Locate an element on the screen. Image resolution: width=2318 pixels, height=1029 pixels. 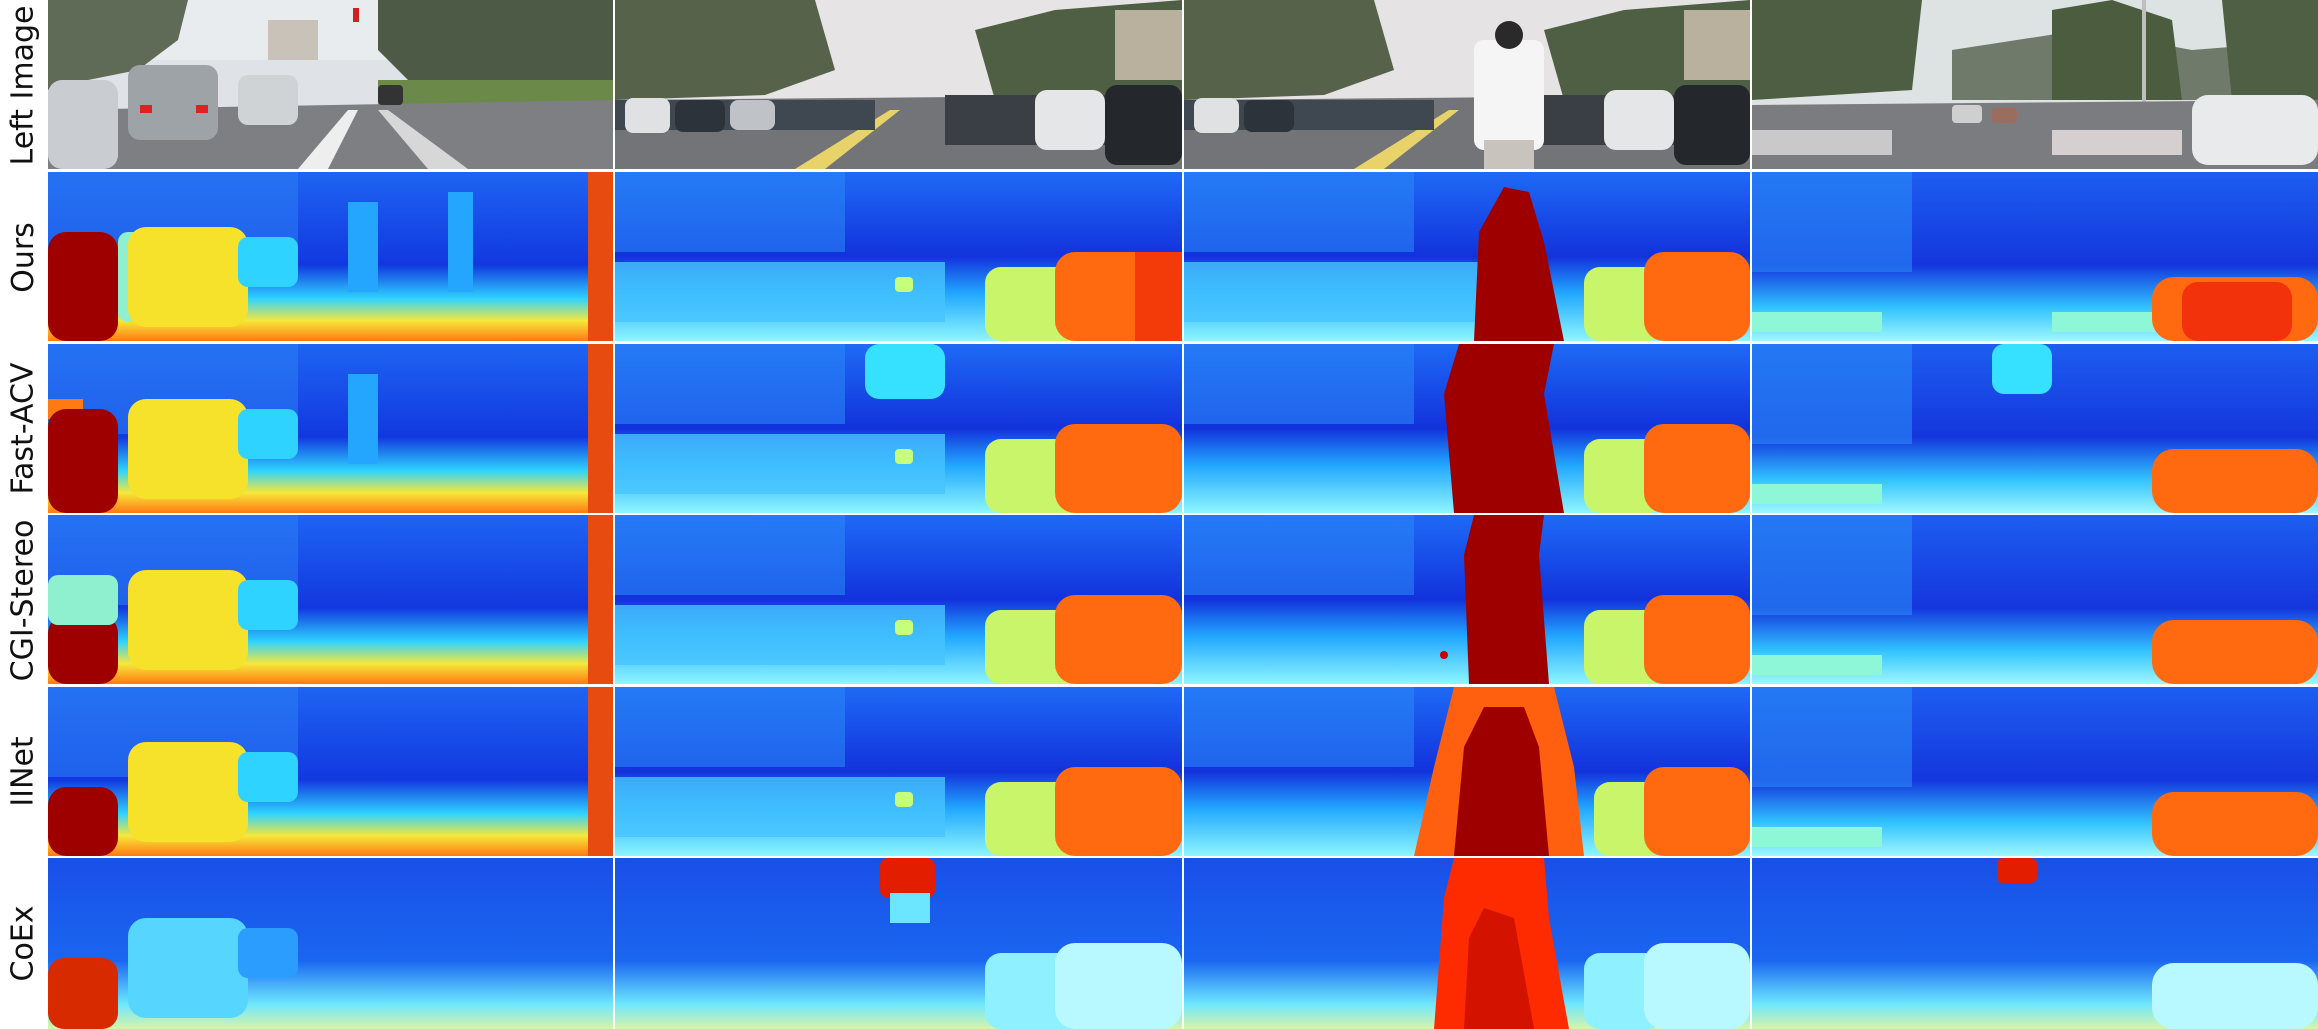
row-label-text: IINet is located at coordinates (23, 771).